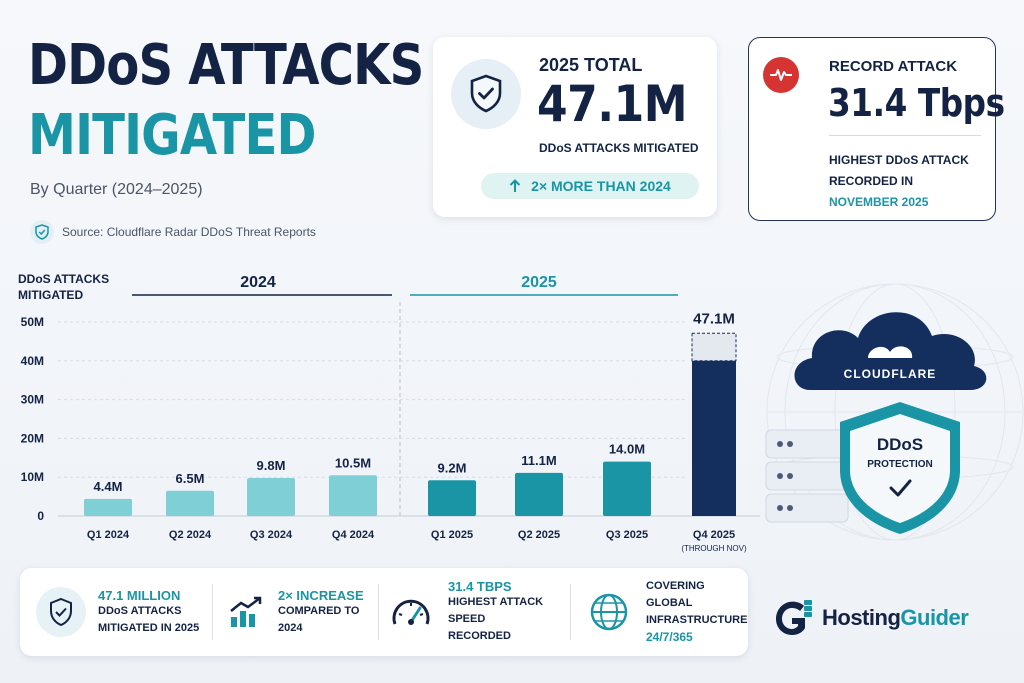 Image resolution: width=1024 pixels, height=683 pixels. I want to click on feature-speed: 31.4 TBPS HIGHEST ATTACK SPEED RECORDED, so click(481, 612).